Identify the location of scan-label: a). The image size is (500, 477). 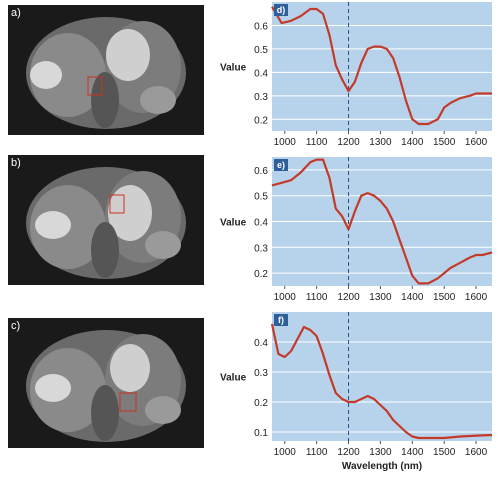
(16, 13).